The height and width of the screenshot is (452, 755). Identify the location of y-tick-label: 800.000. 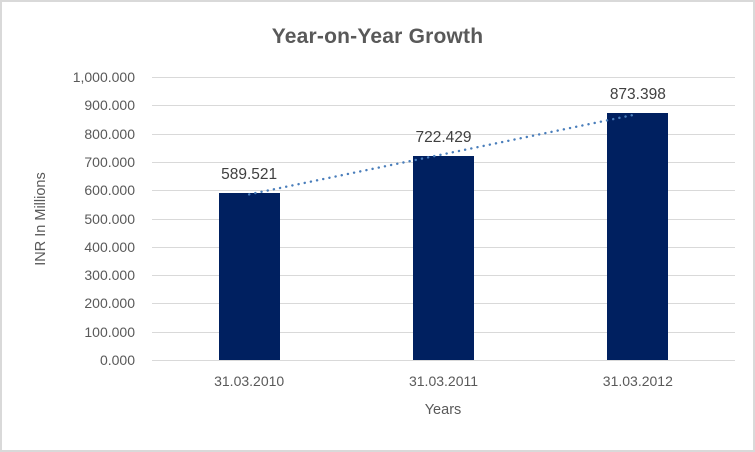
(109, 133).